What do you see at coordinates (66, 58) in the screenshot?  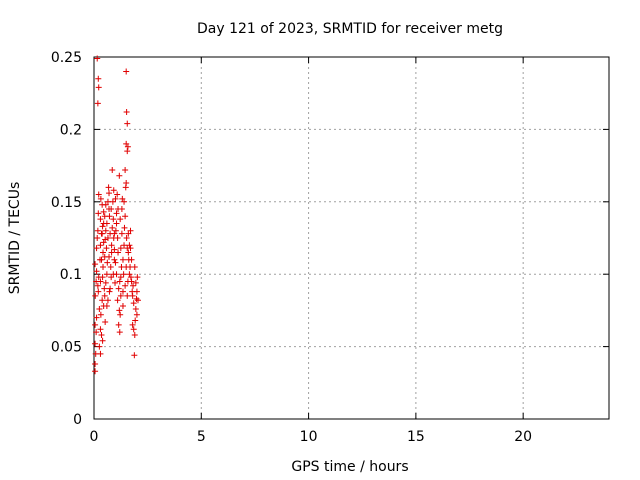 I see `y-tick-label: 0.25` at bounding box center [66, 58].